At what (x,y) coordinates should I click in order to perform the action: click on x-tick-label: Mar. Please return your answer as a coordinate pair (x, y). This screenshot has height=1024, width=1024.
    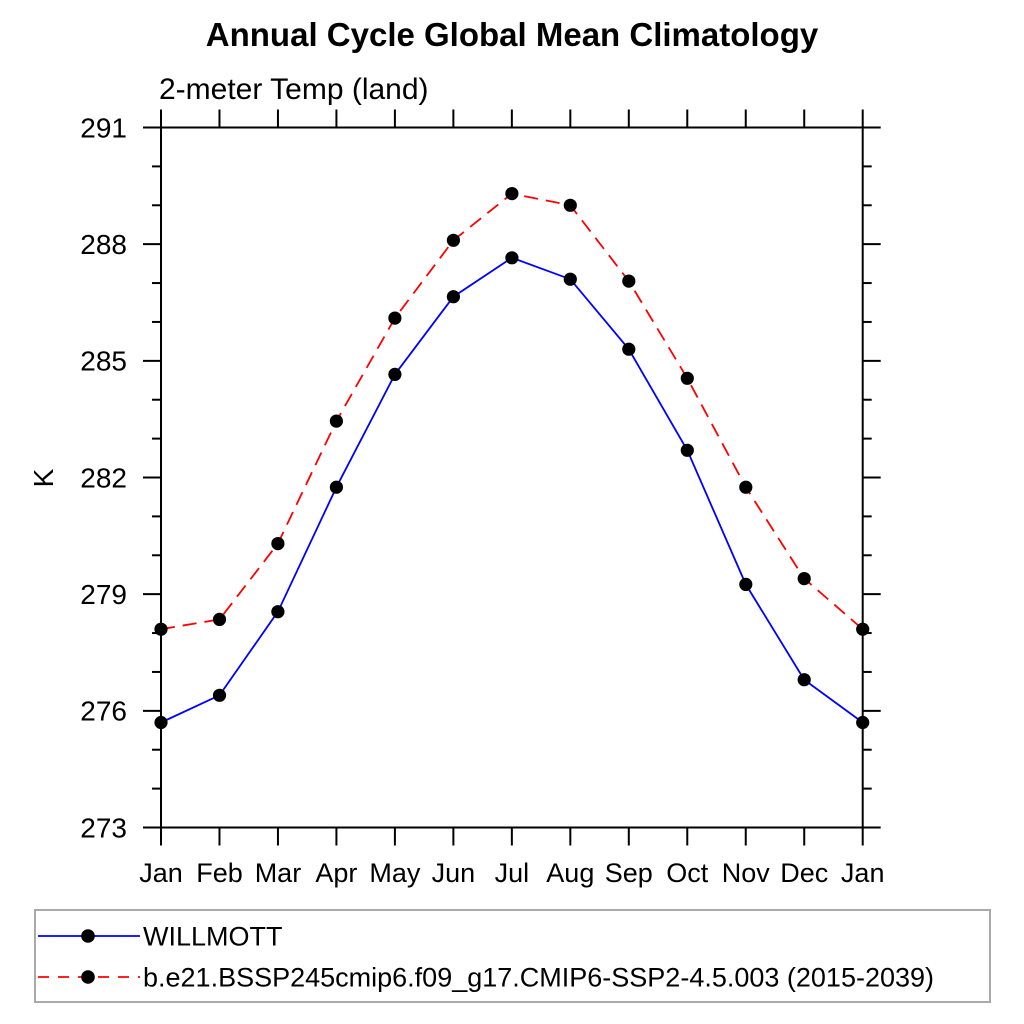
    Looking at the image, I should click on (278, 873).